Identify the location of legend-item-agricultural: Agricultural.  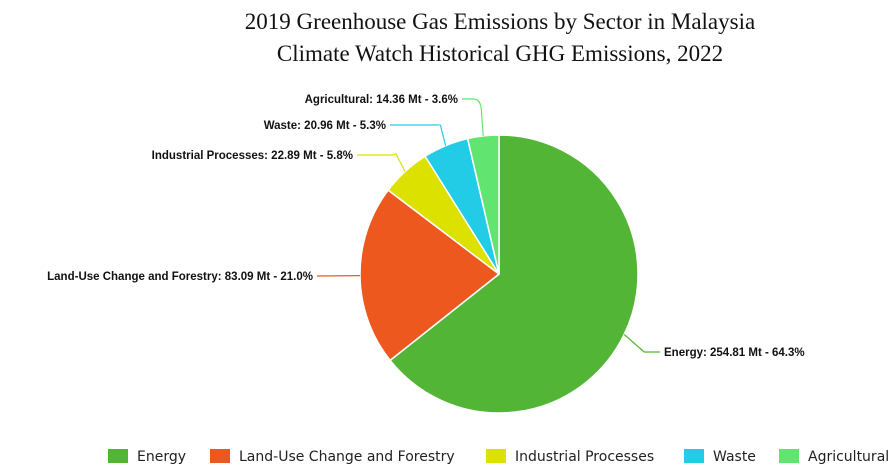
(834, 457).